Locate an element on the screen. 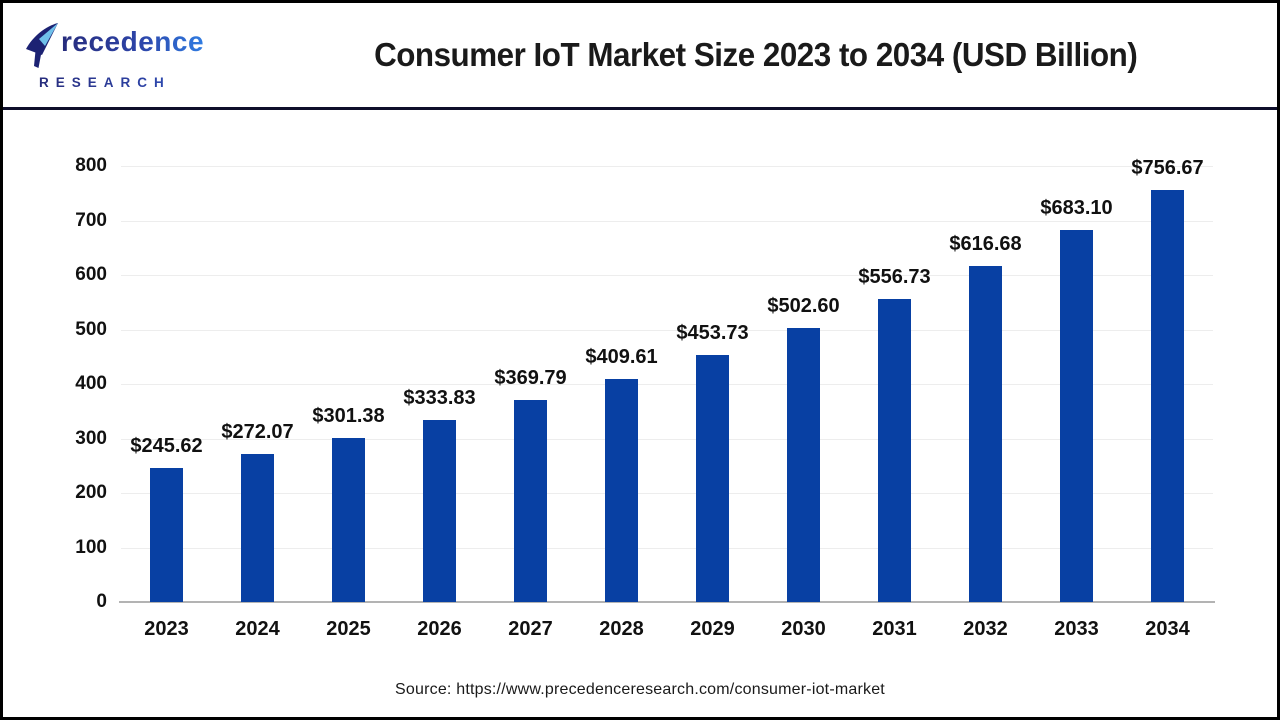 This screenshot has height=720, width=1280. bar-value-label: $556.73 is located at coordinates (894, 276).